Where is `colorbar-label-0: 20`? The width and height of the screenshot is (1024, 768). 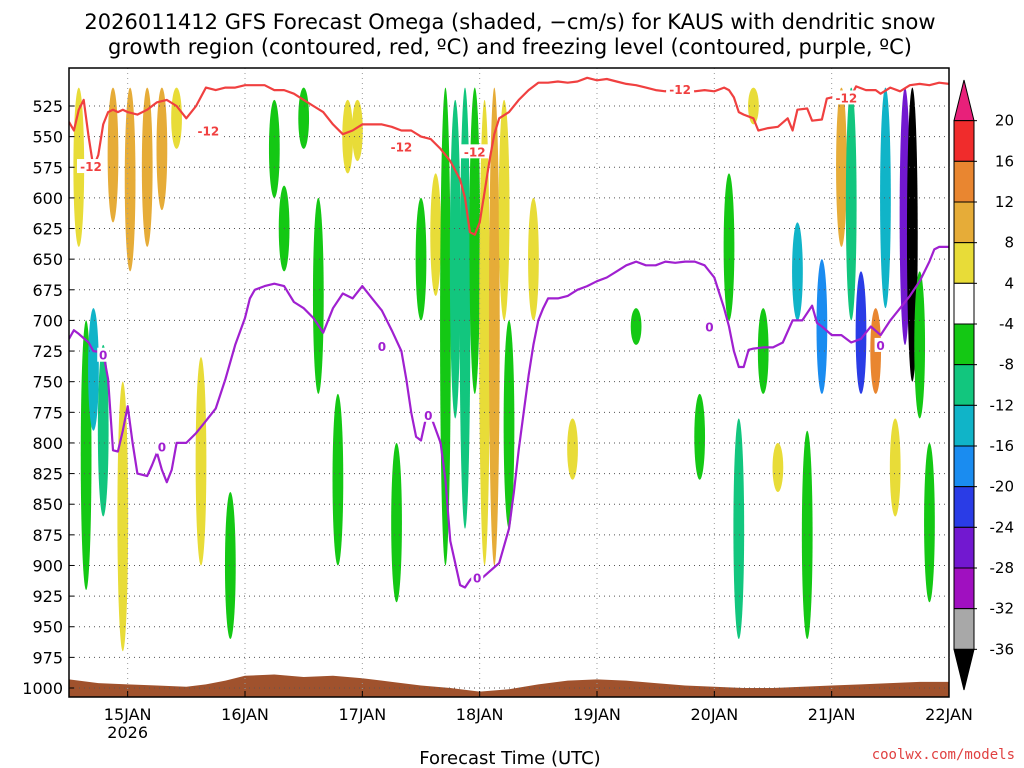
colorbar-label-0: 20 is located at coordinates (1004, 121).